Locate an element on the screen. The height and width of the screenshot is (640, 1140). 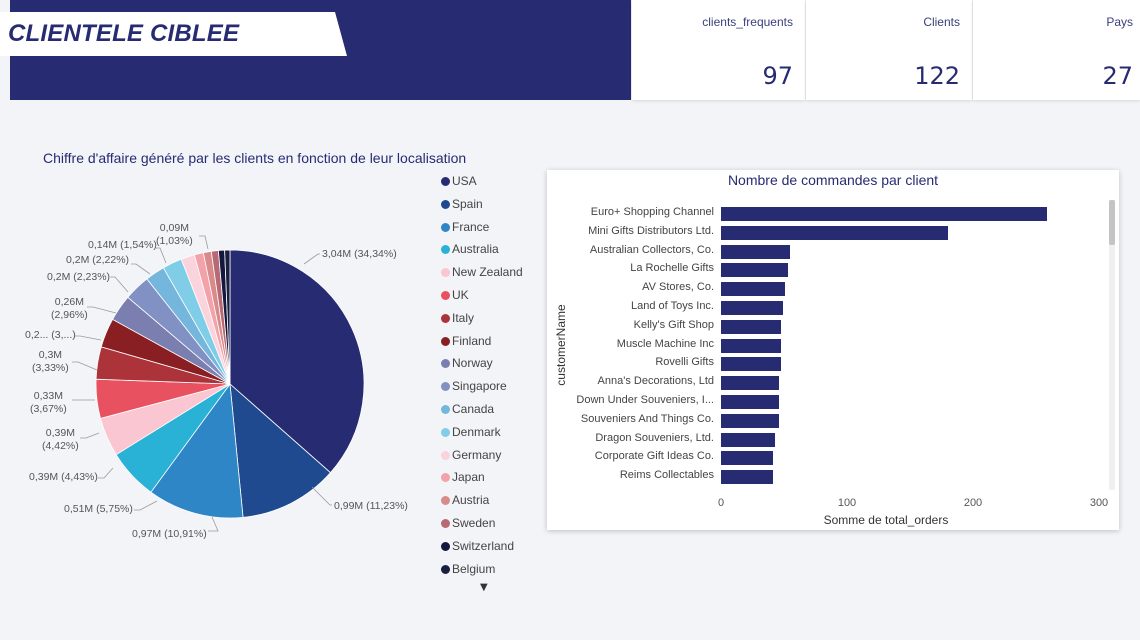
leader-line-denmark is located at coordinates (141, 269).